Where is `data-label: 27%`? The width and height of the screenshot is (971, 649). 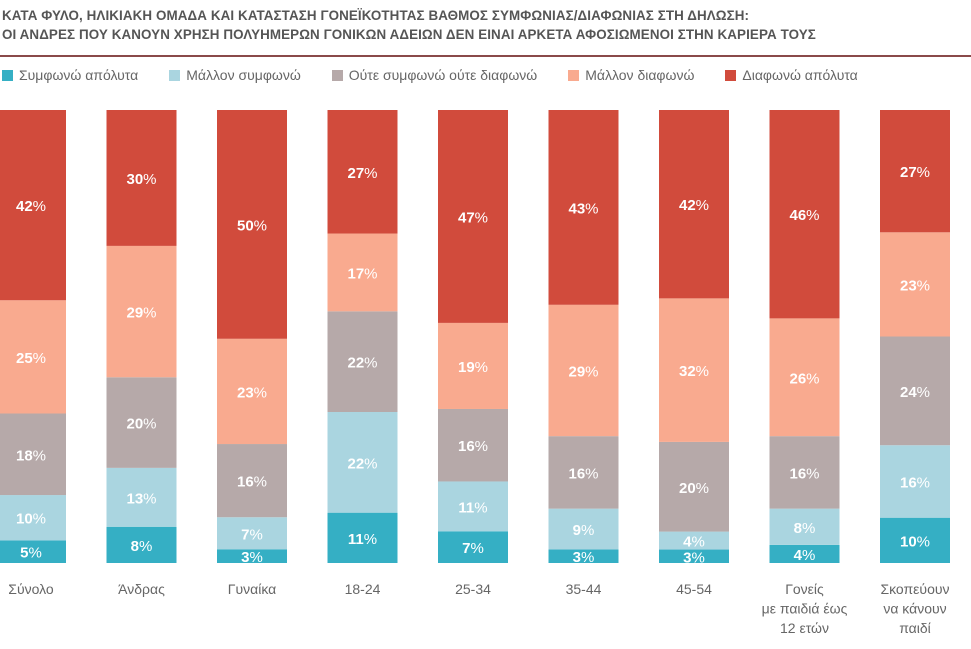
data-label: 27% is located at coordinates (915, 172).